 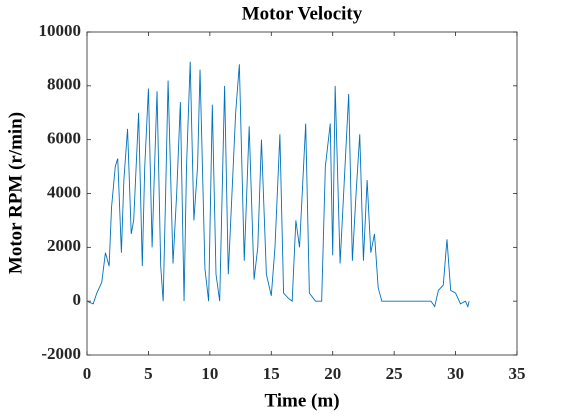 What do you see at coordinates (64, 245) in the screenshot?
I see `y-tick-label: 2000` at bounding box center [64, 245].